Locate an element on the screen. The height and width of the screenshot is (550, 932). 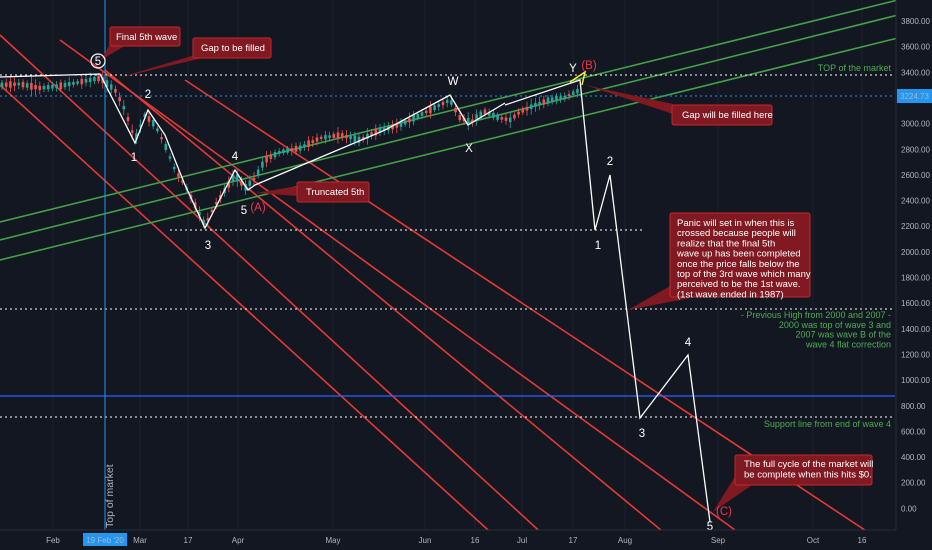
wave-label-Y: Y is located at coordinates (573, 69).